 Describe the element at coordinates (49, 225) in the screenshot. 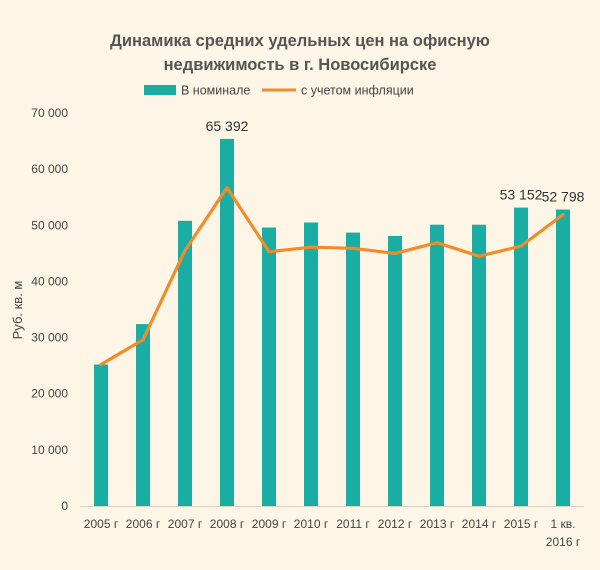

I see `y-tick-label: 50 000` at that location.